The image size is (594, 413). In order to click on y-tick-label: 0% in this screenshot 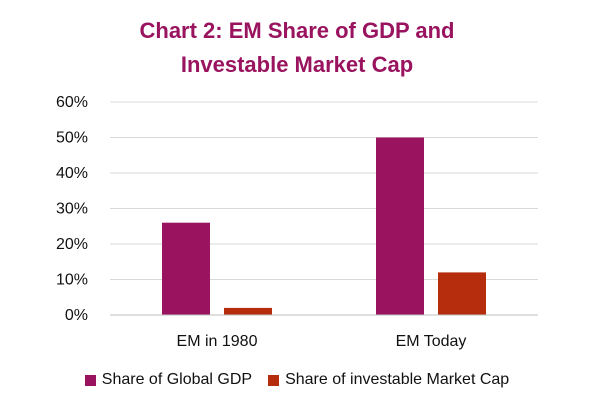, I will do `click(76, 315)`.